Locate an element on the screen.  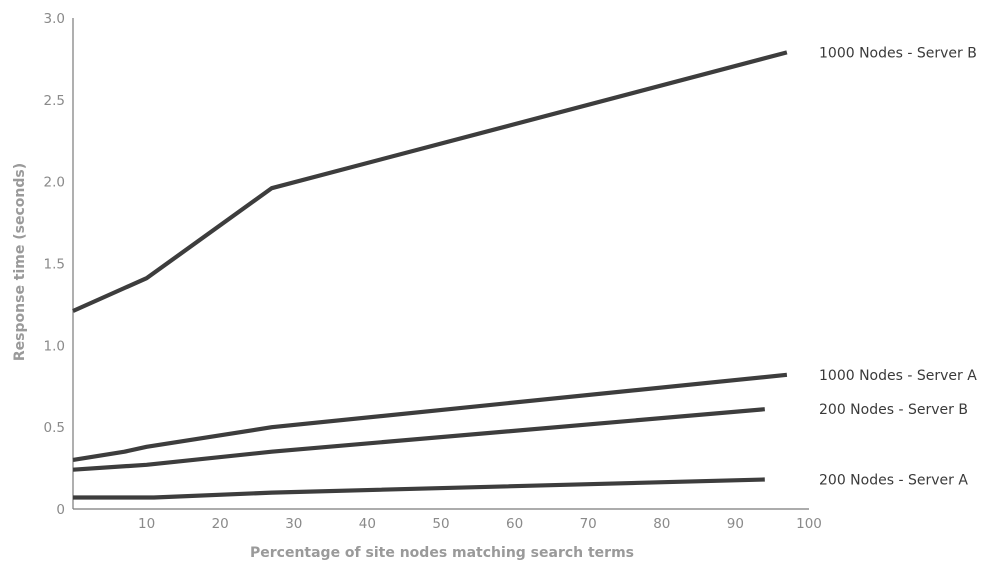
x-tick-label: 10 is located at coordinates (146, 524).